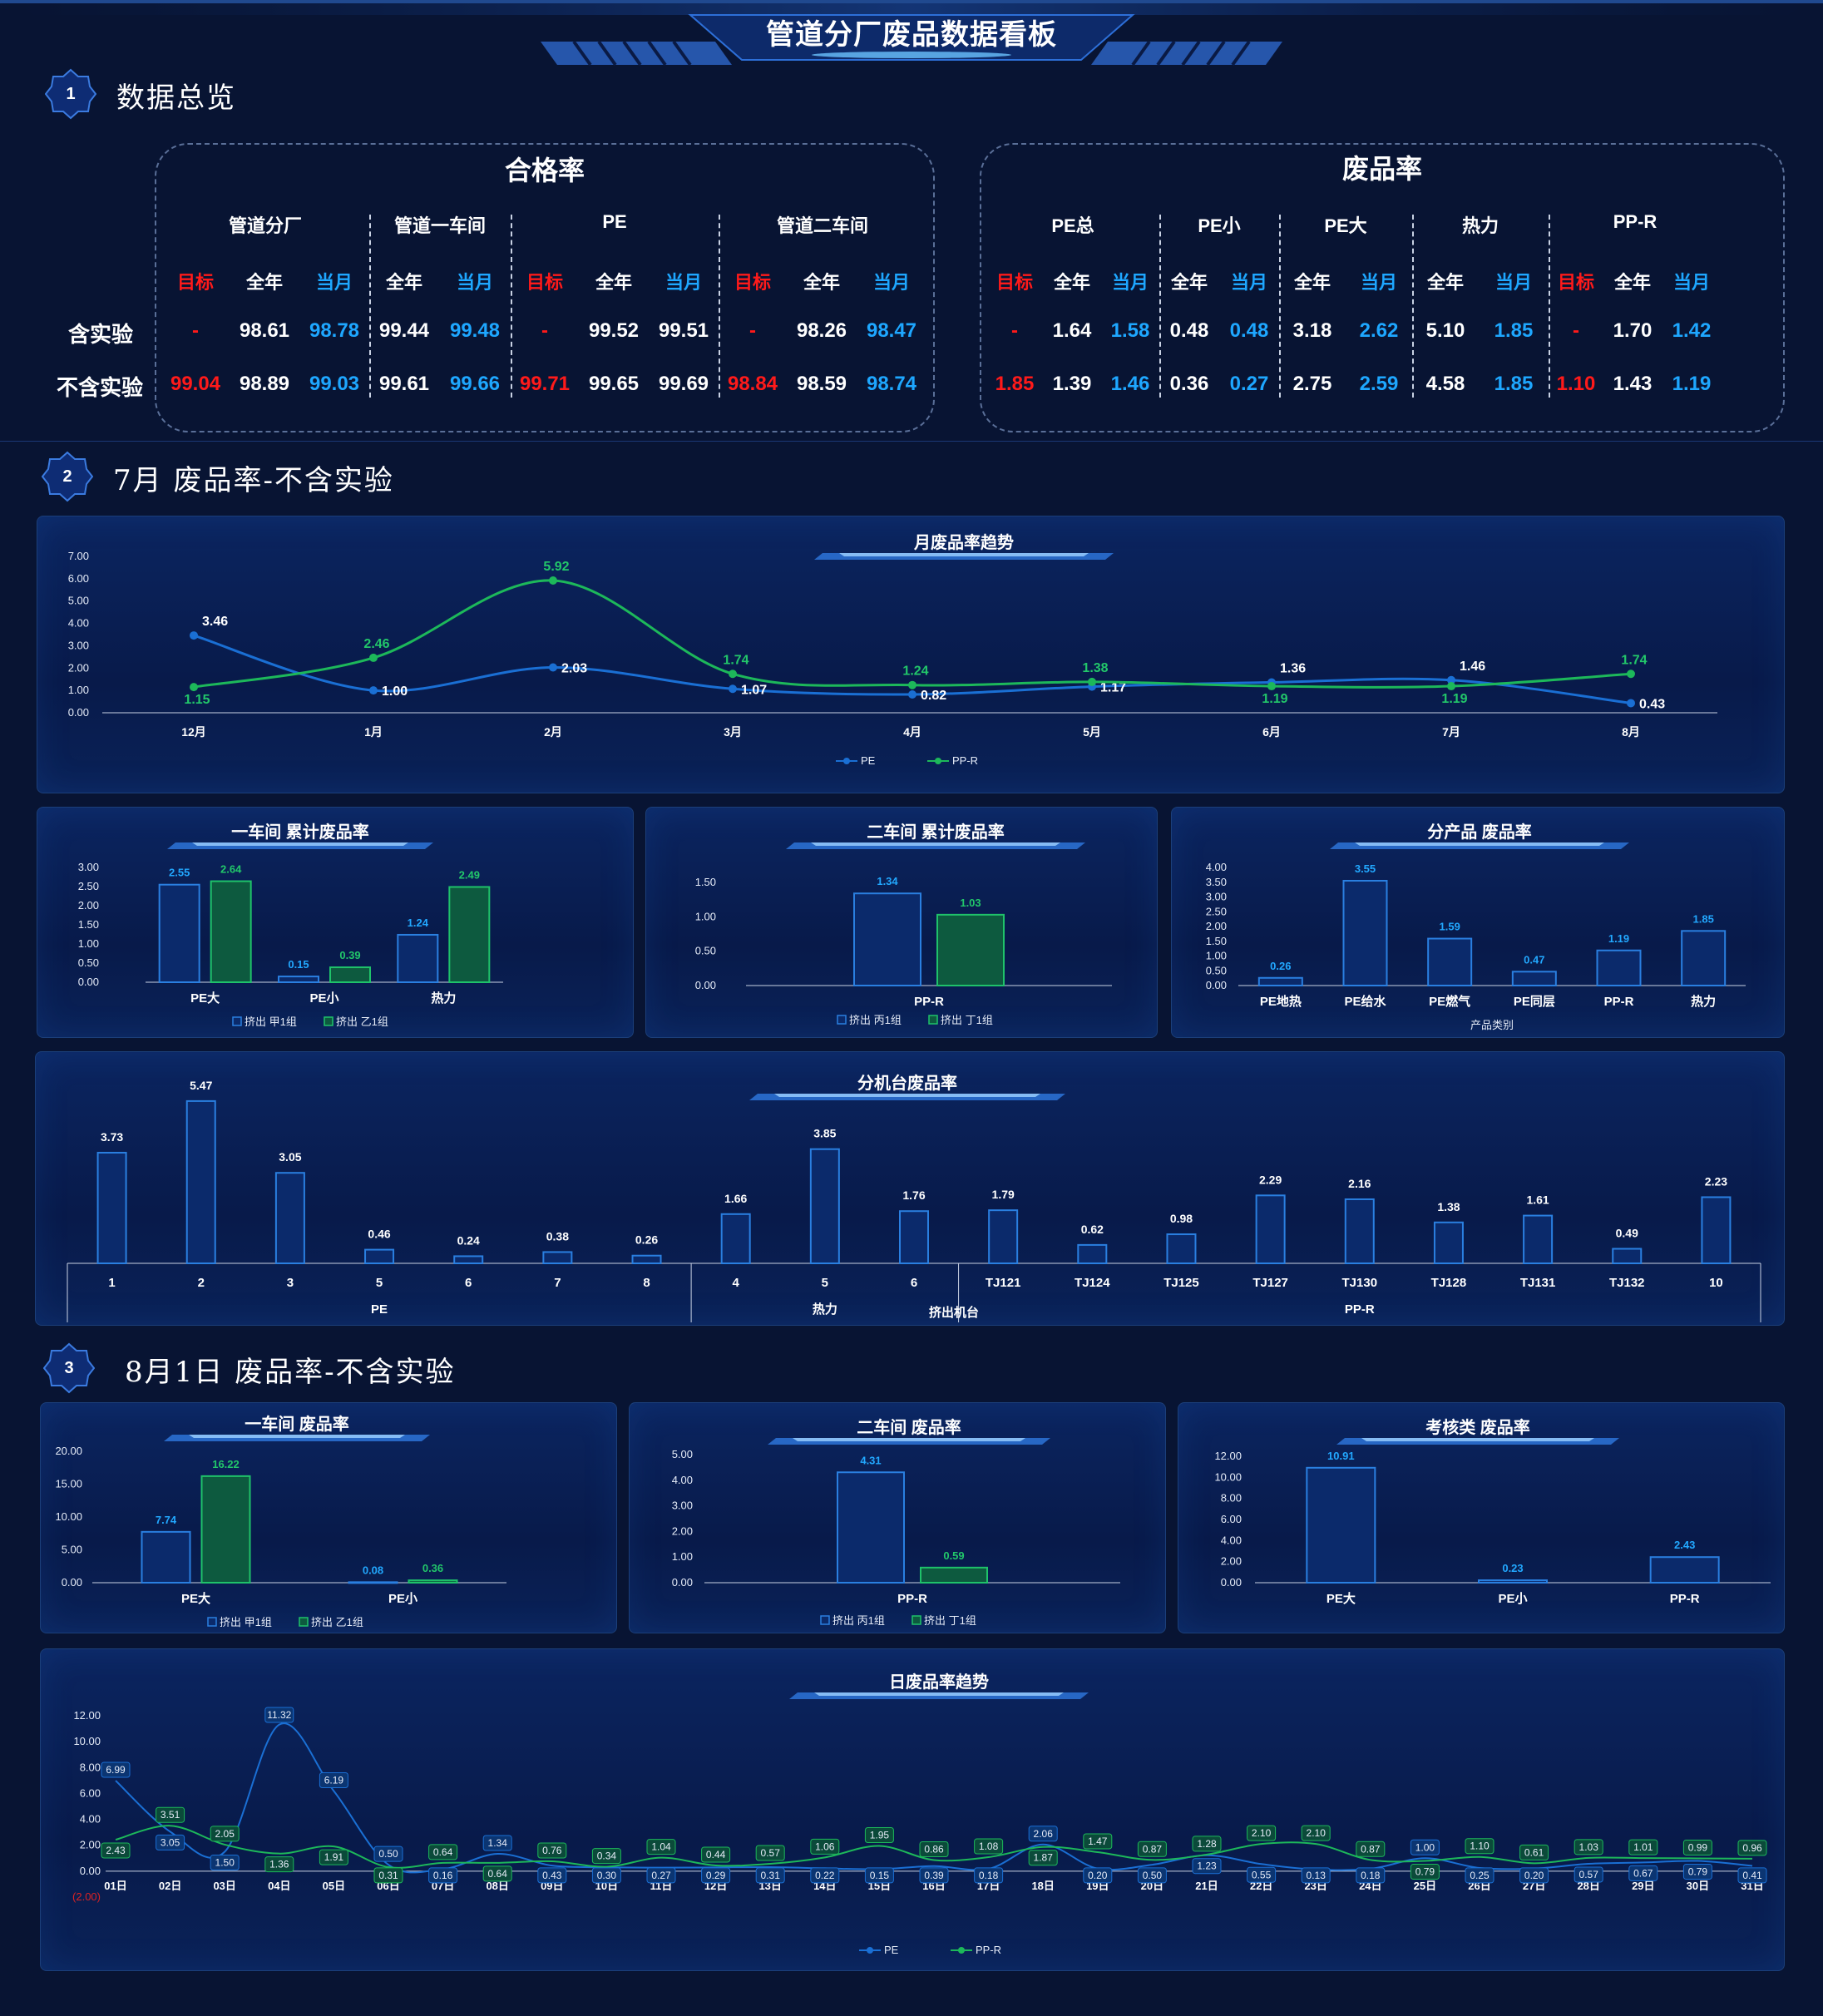 Image resolution: width=1823 pixels, height=2016 pixels. What do you see at coordinates (1270, 1179) in the screenshot?
I see `bar-value-label: 2.29` at bounding box center [1270, 1179].